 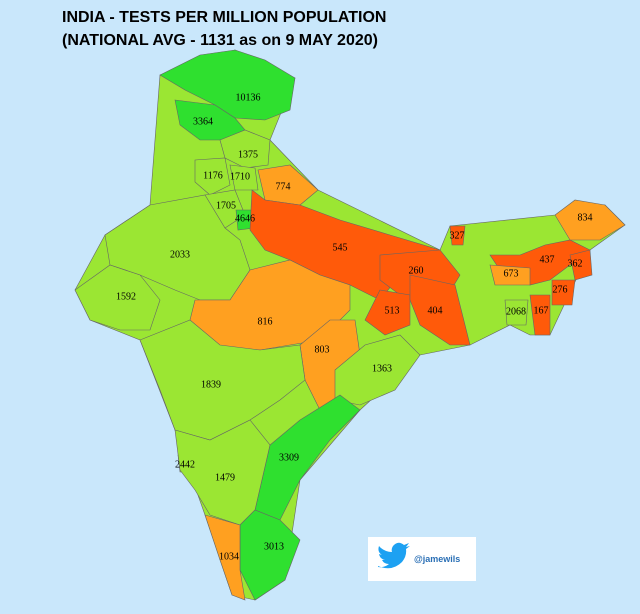 I want to click on region-value: 1375, so click(x=248, y=154).